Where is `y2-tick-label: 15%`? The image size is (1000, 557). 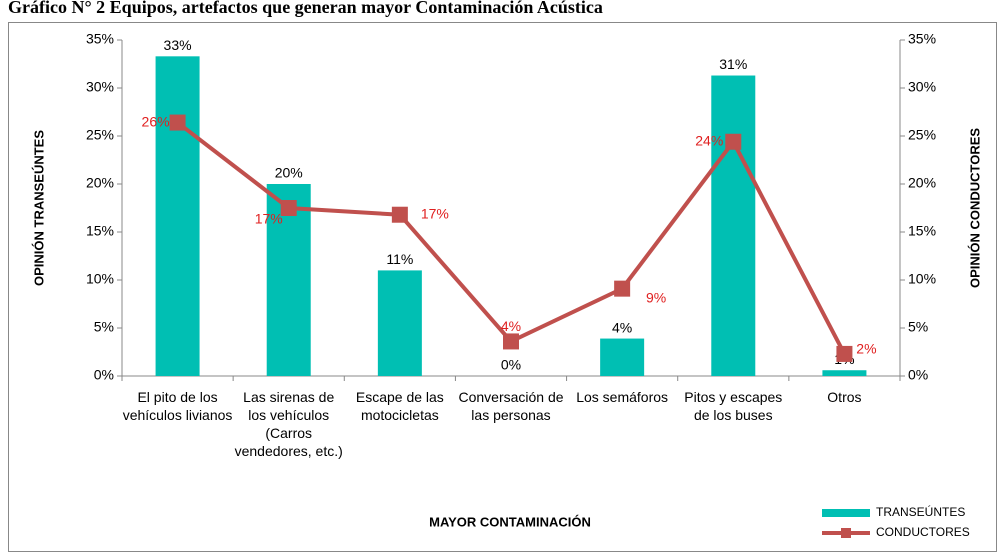
y2-tick-label: 15% is located at coordinates (922, 231).